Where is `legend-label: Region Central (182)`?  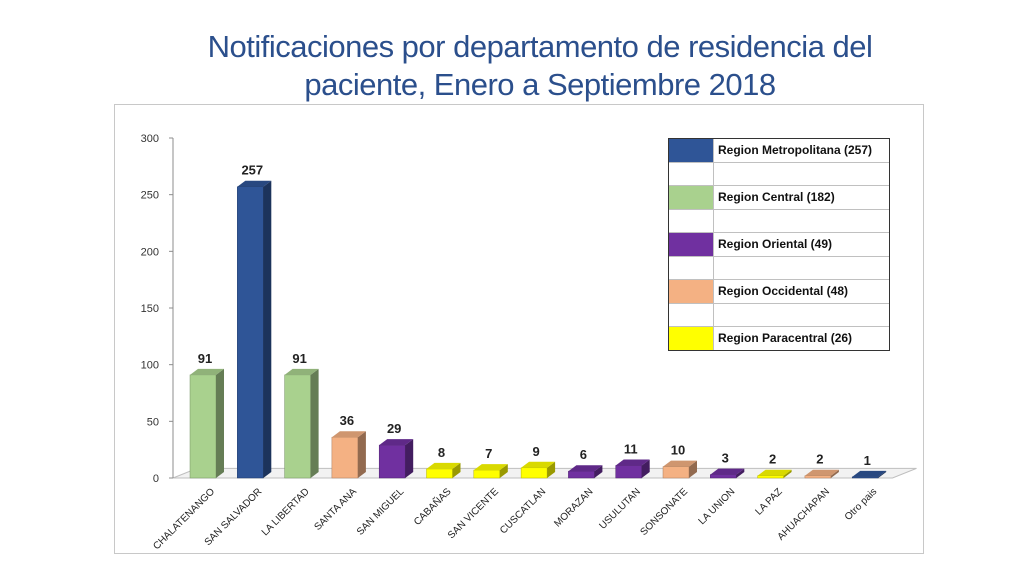 legend-label: Region Central (182) is located at coordinates (776, 197).